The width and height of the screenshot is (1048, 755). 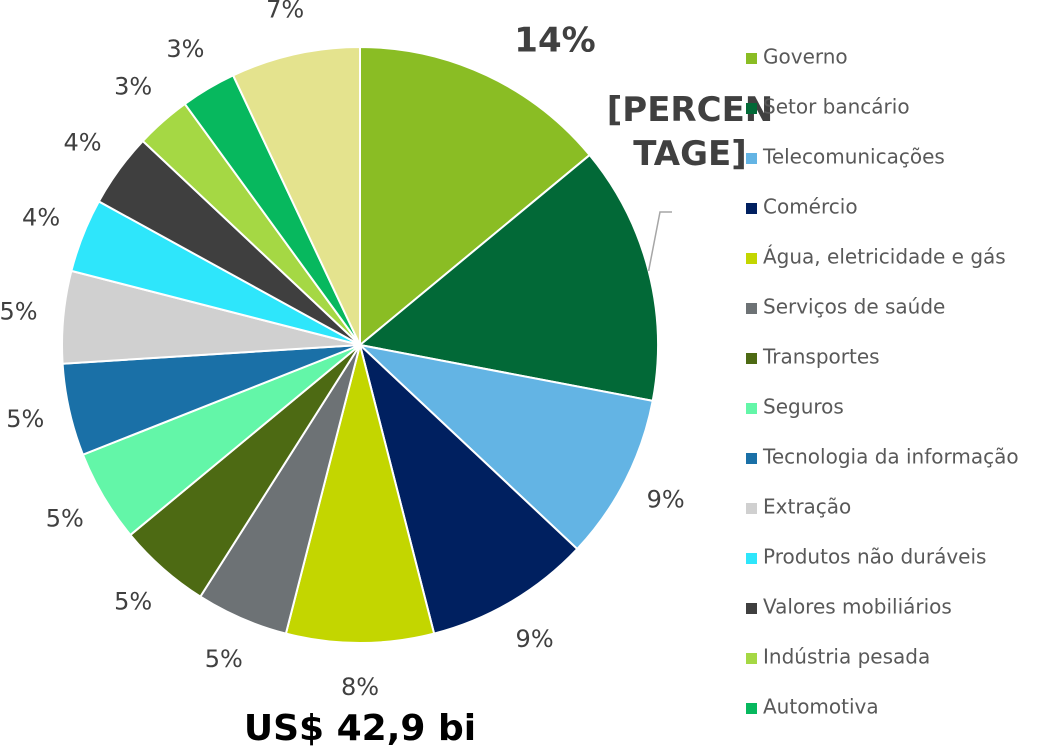 I want to click on legend-label: Governo, so click(x=805, y=57).